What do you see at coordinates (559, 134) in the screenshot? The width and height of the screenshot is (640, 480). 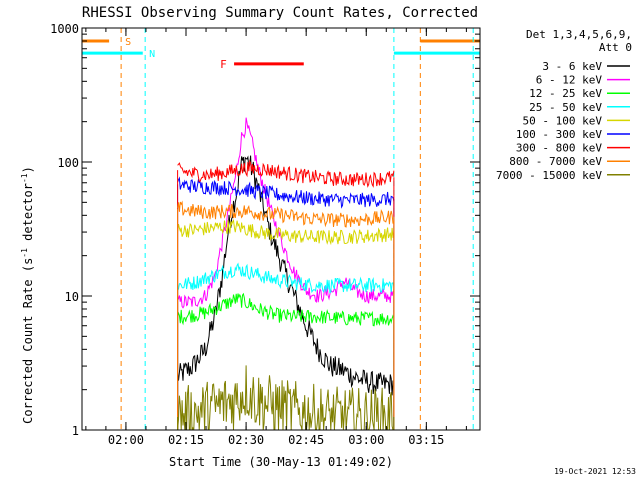 I see `legend-label-5: 100 - 300 keV` at bounding box center [559, 134].